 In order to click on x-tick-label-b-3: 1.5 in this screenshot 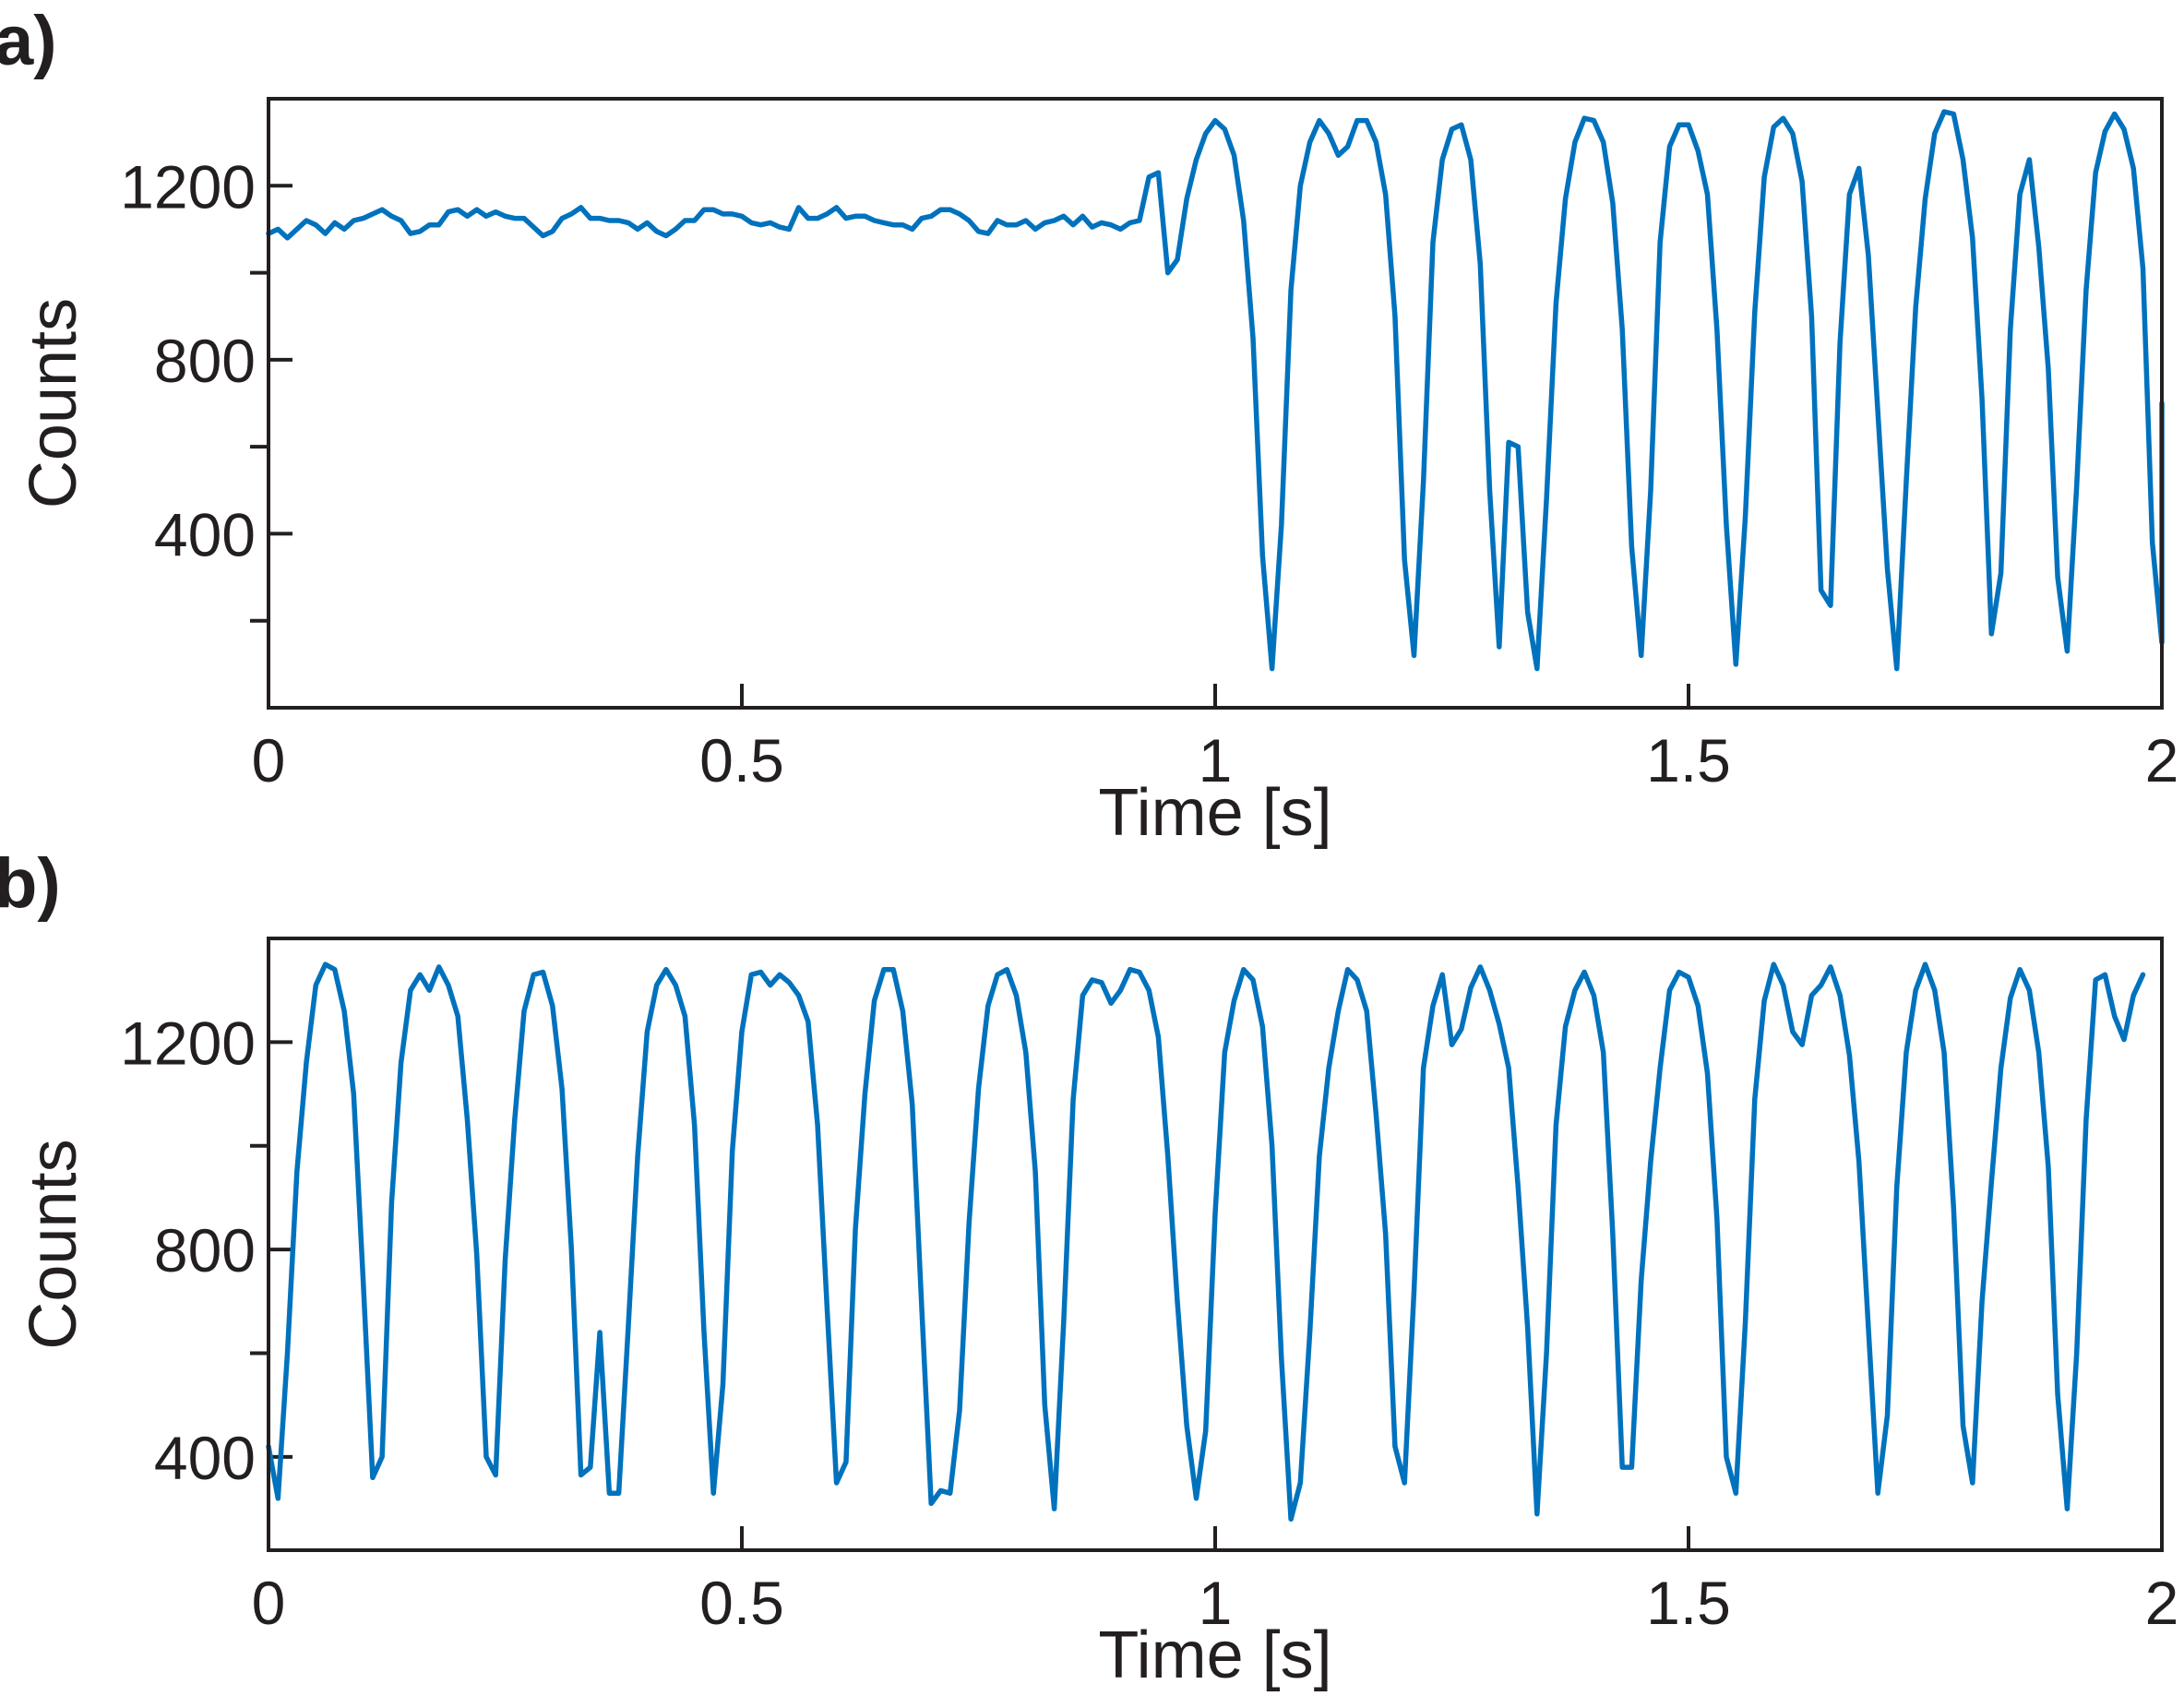, I will do `click(1688, 1603)`.